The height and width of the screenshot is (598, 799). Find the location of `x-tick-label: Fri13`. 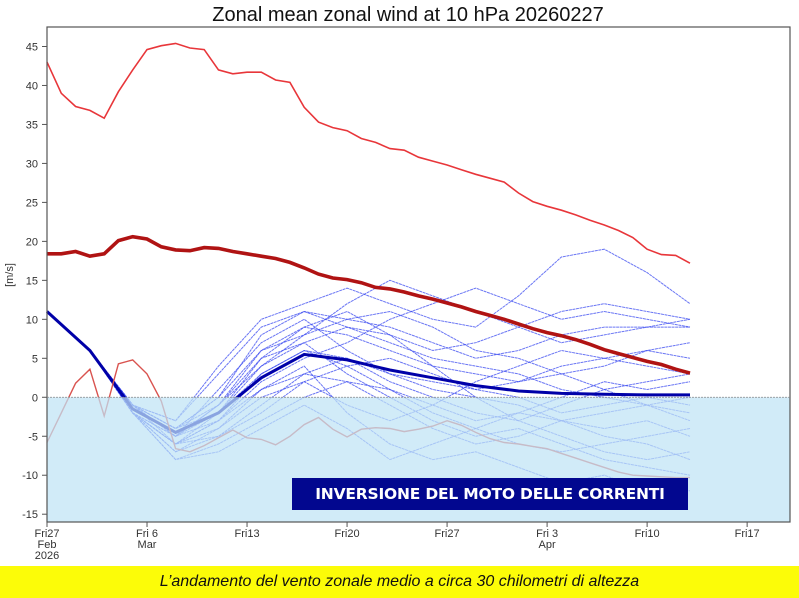

x-tick-label: Fri13 is located at coordinates (247, 534).